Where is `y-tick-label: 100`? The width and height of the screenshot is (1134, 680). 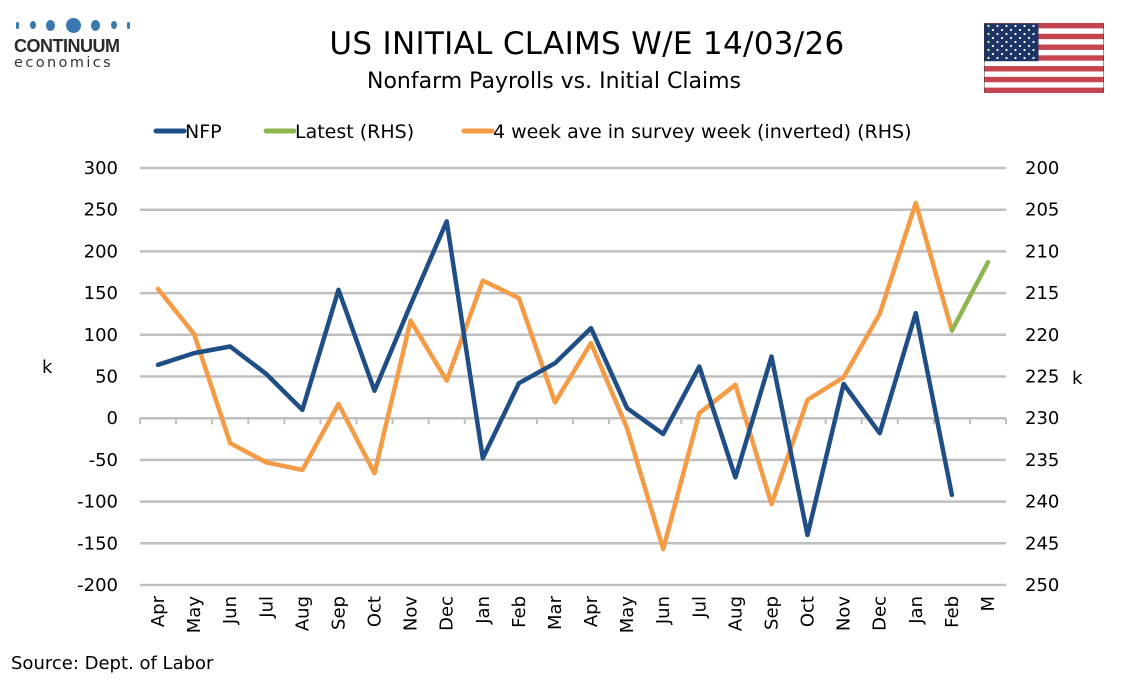 y-tick-label: 100 is located at coordinates (101, 335).